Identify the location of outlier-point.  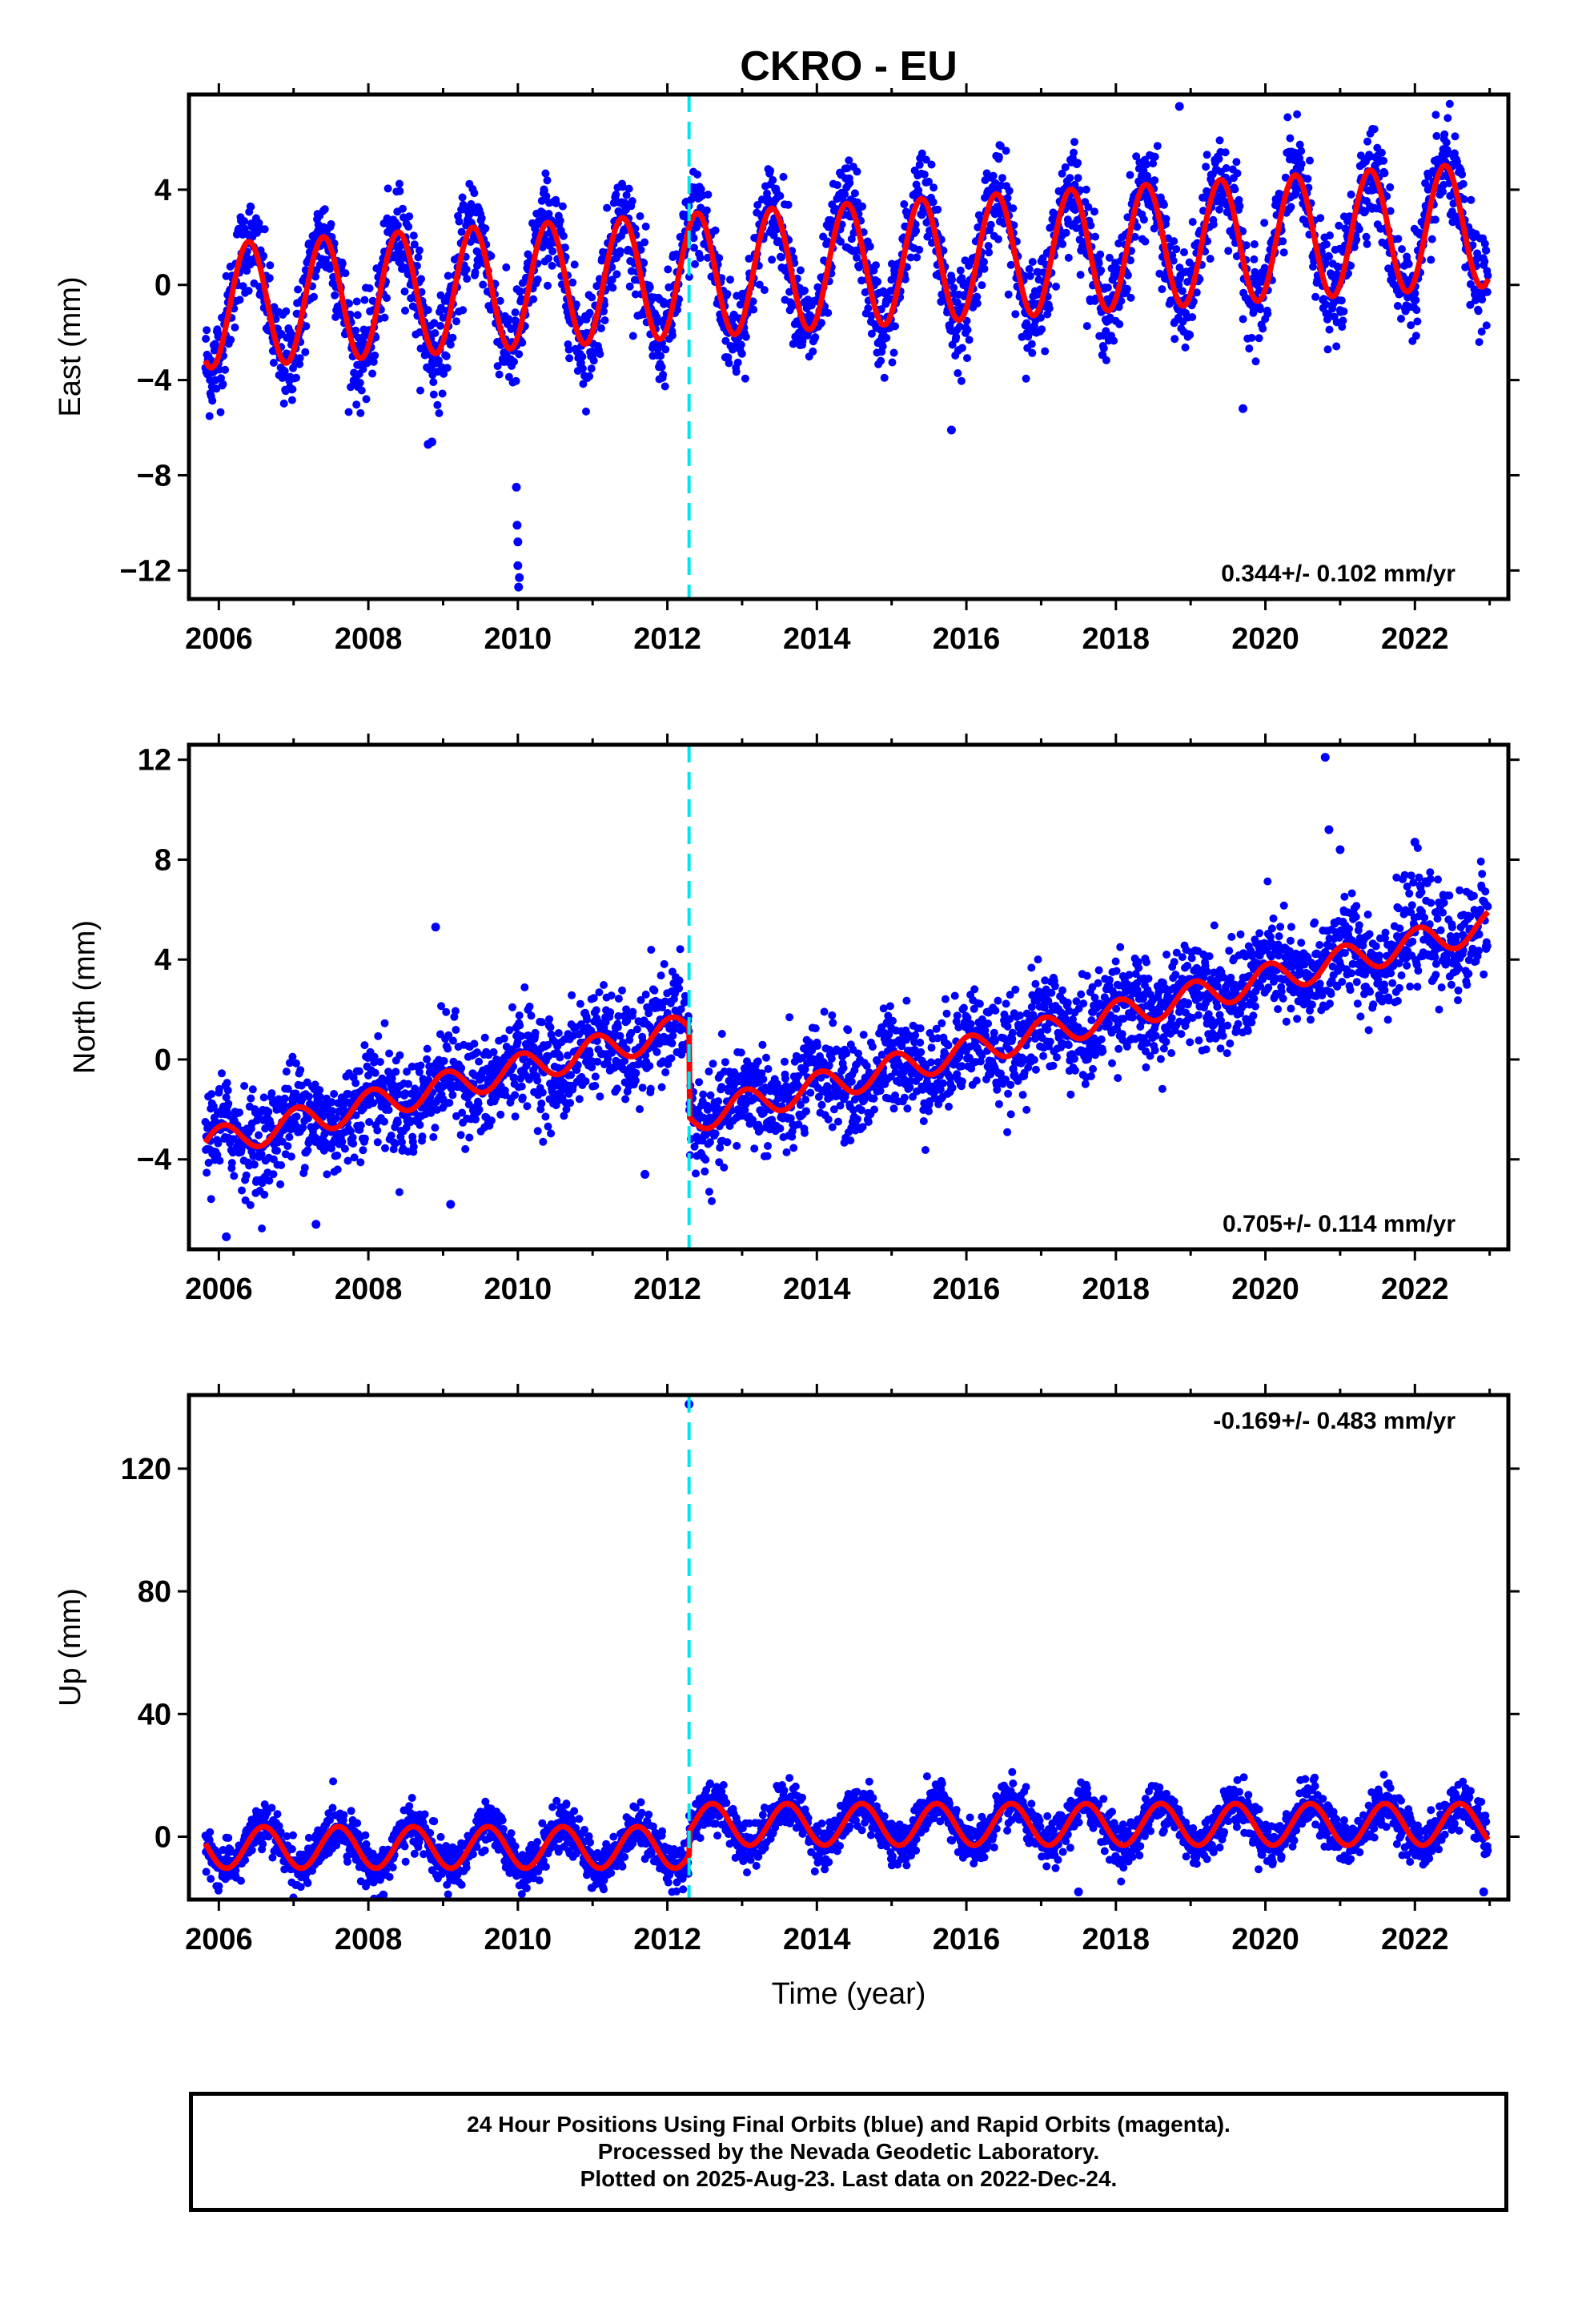
(1179, 106).